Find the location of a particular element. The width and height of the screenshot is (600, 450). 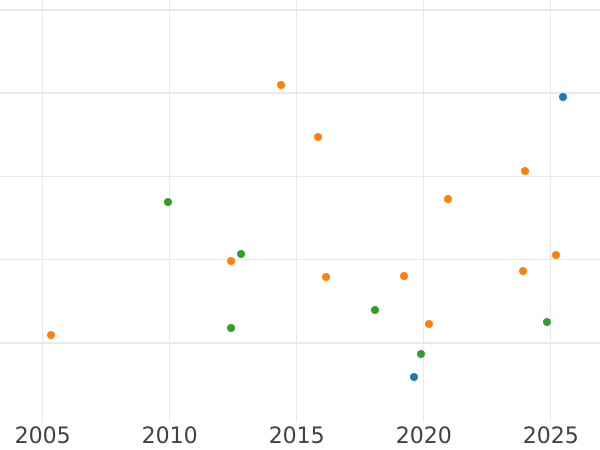

x-tick-label: 2005 is located at coordinates (42, 436).